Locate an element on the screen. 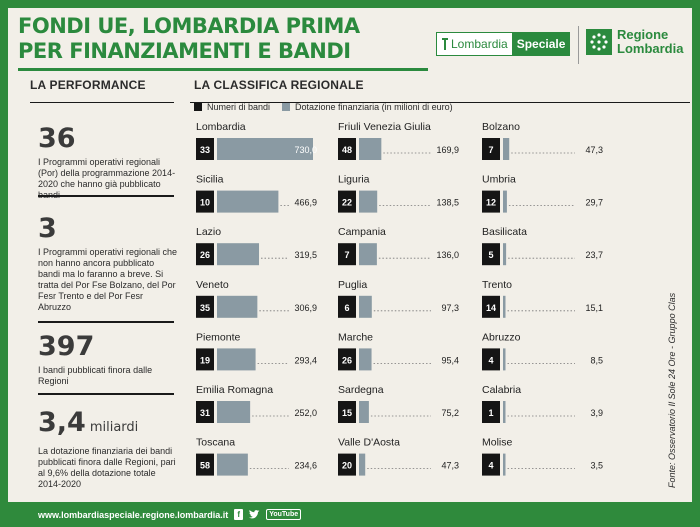  stat-unit: miliardi is located at coordinates (114, 427).